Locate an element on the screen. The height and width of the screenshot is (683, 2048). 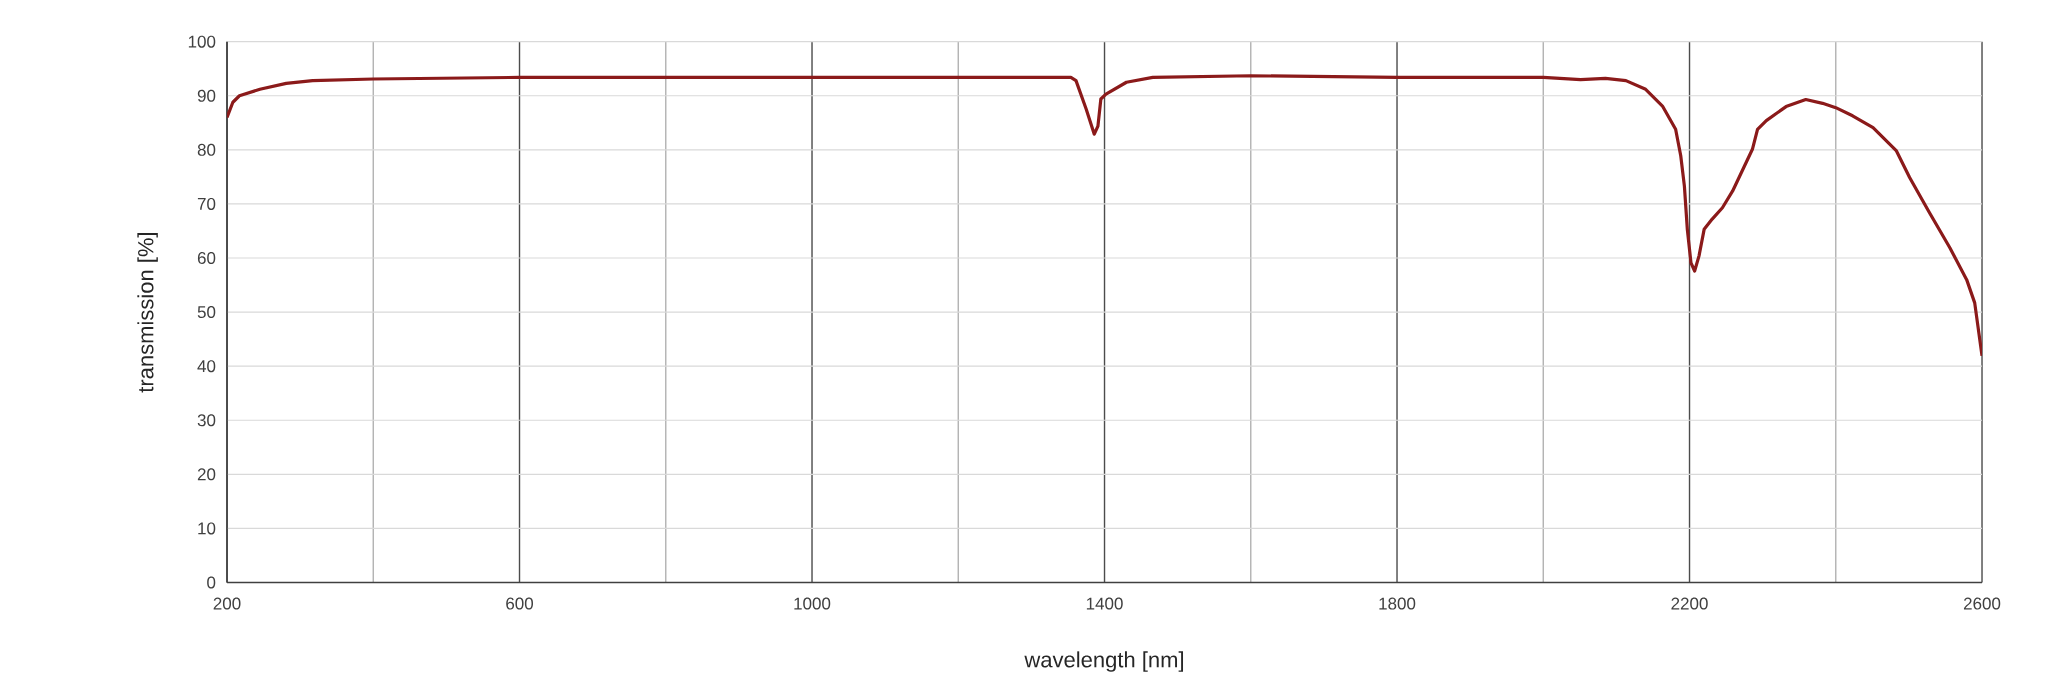
y-tick-label: 50 is located at coordinates (206, 312).